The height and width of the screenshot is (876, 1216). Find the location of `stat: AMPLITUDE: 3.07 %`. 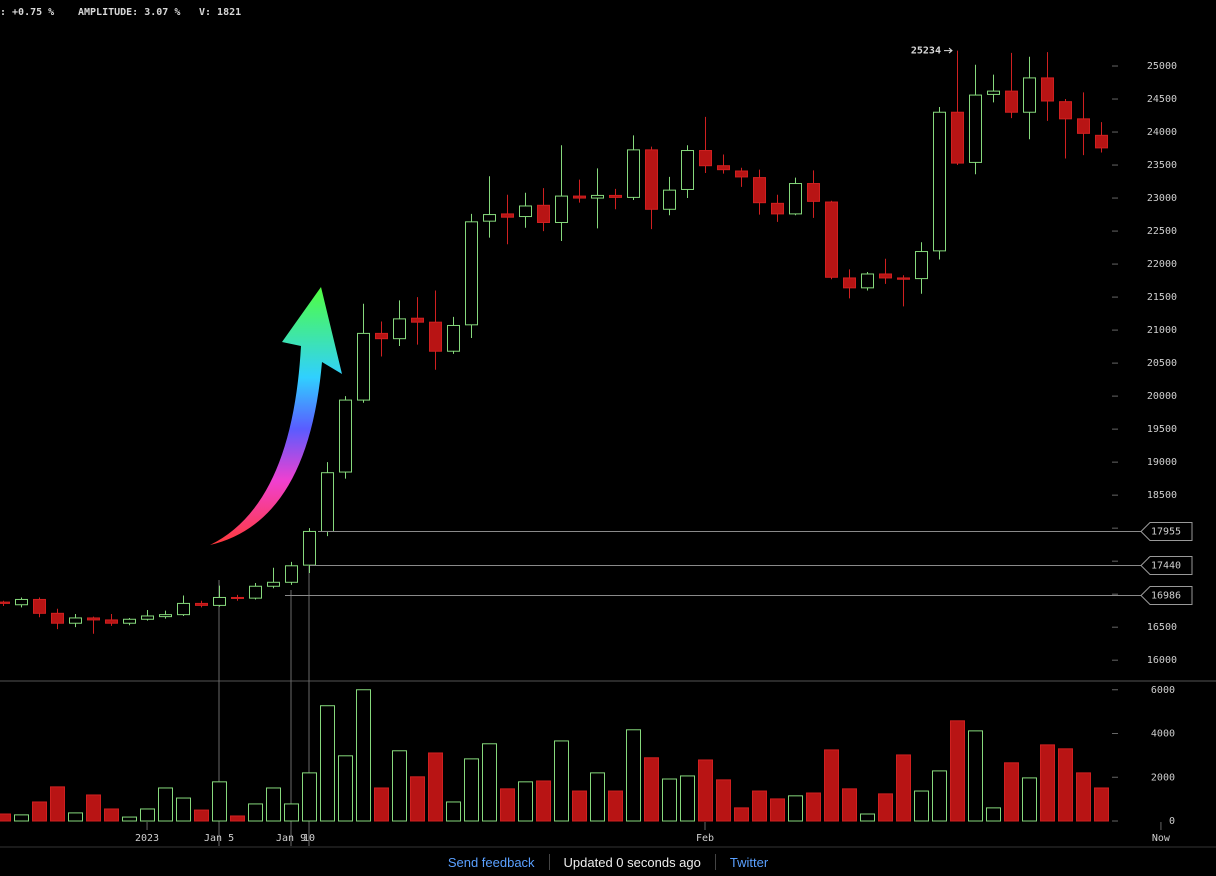

stat: AMPLITUDE: 3.07 % is located at coordinates (129, 12).